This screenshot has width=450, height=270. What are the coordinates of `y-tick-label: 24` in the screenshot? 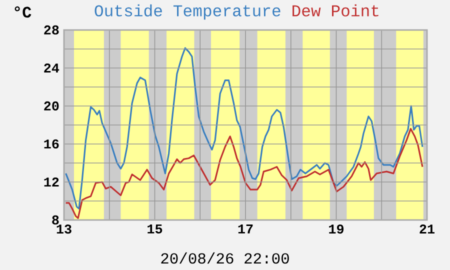 It's located at (52, 68).